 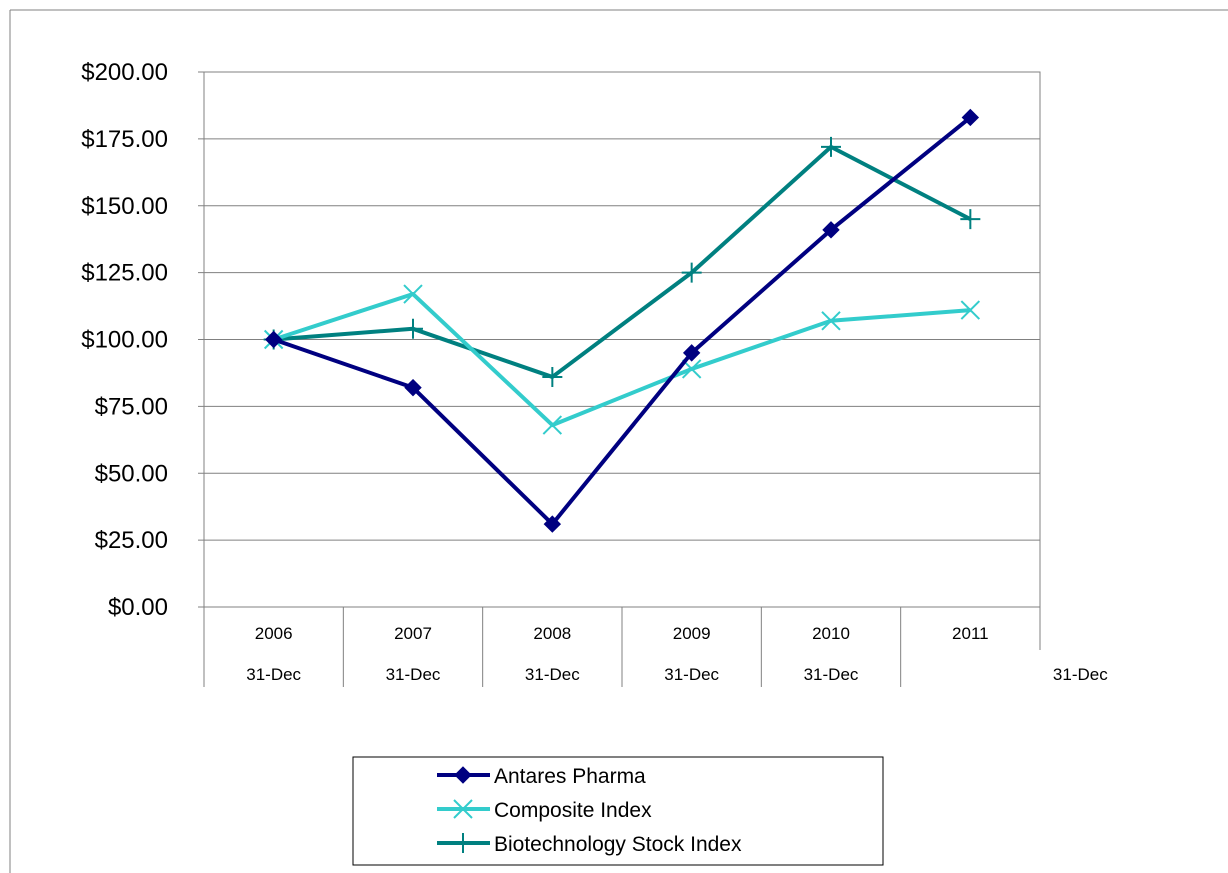 I want to click on x-tick-label: 2009, so click(x=692, y=633).